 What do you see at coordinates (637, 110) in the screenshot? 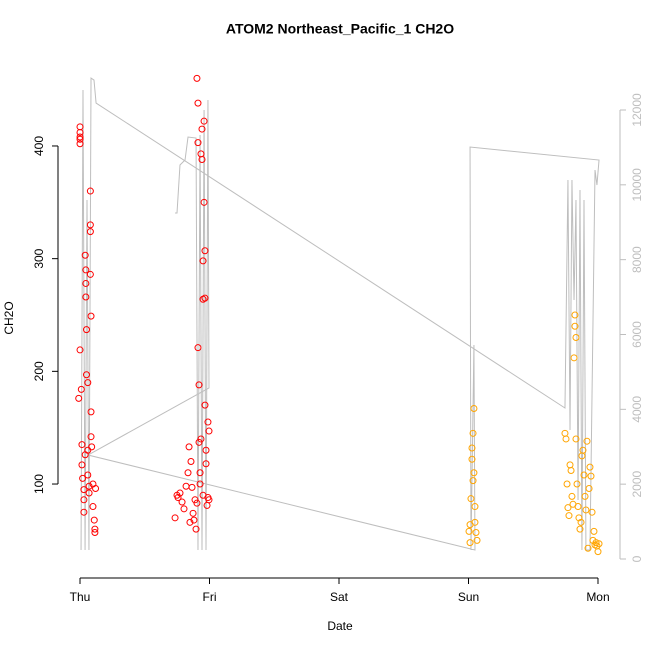
I see `y2-tick-label: 12000` at bounding box center [637, 110].